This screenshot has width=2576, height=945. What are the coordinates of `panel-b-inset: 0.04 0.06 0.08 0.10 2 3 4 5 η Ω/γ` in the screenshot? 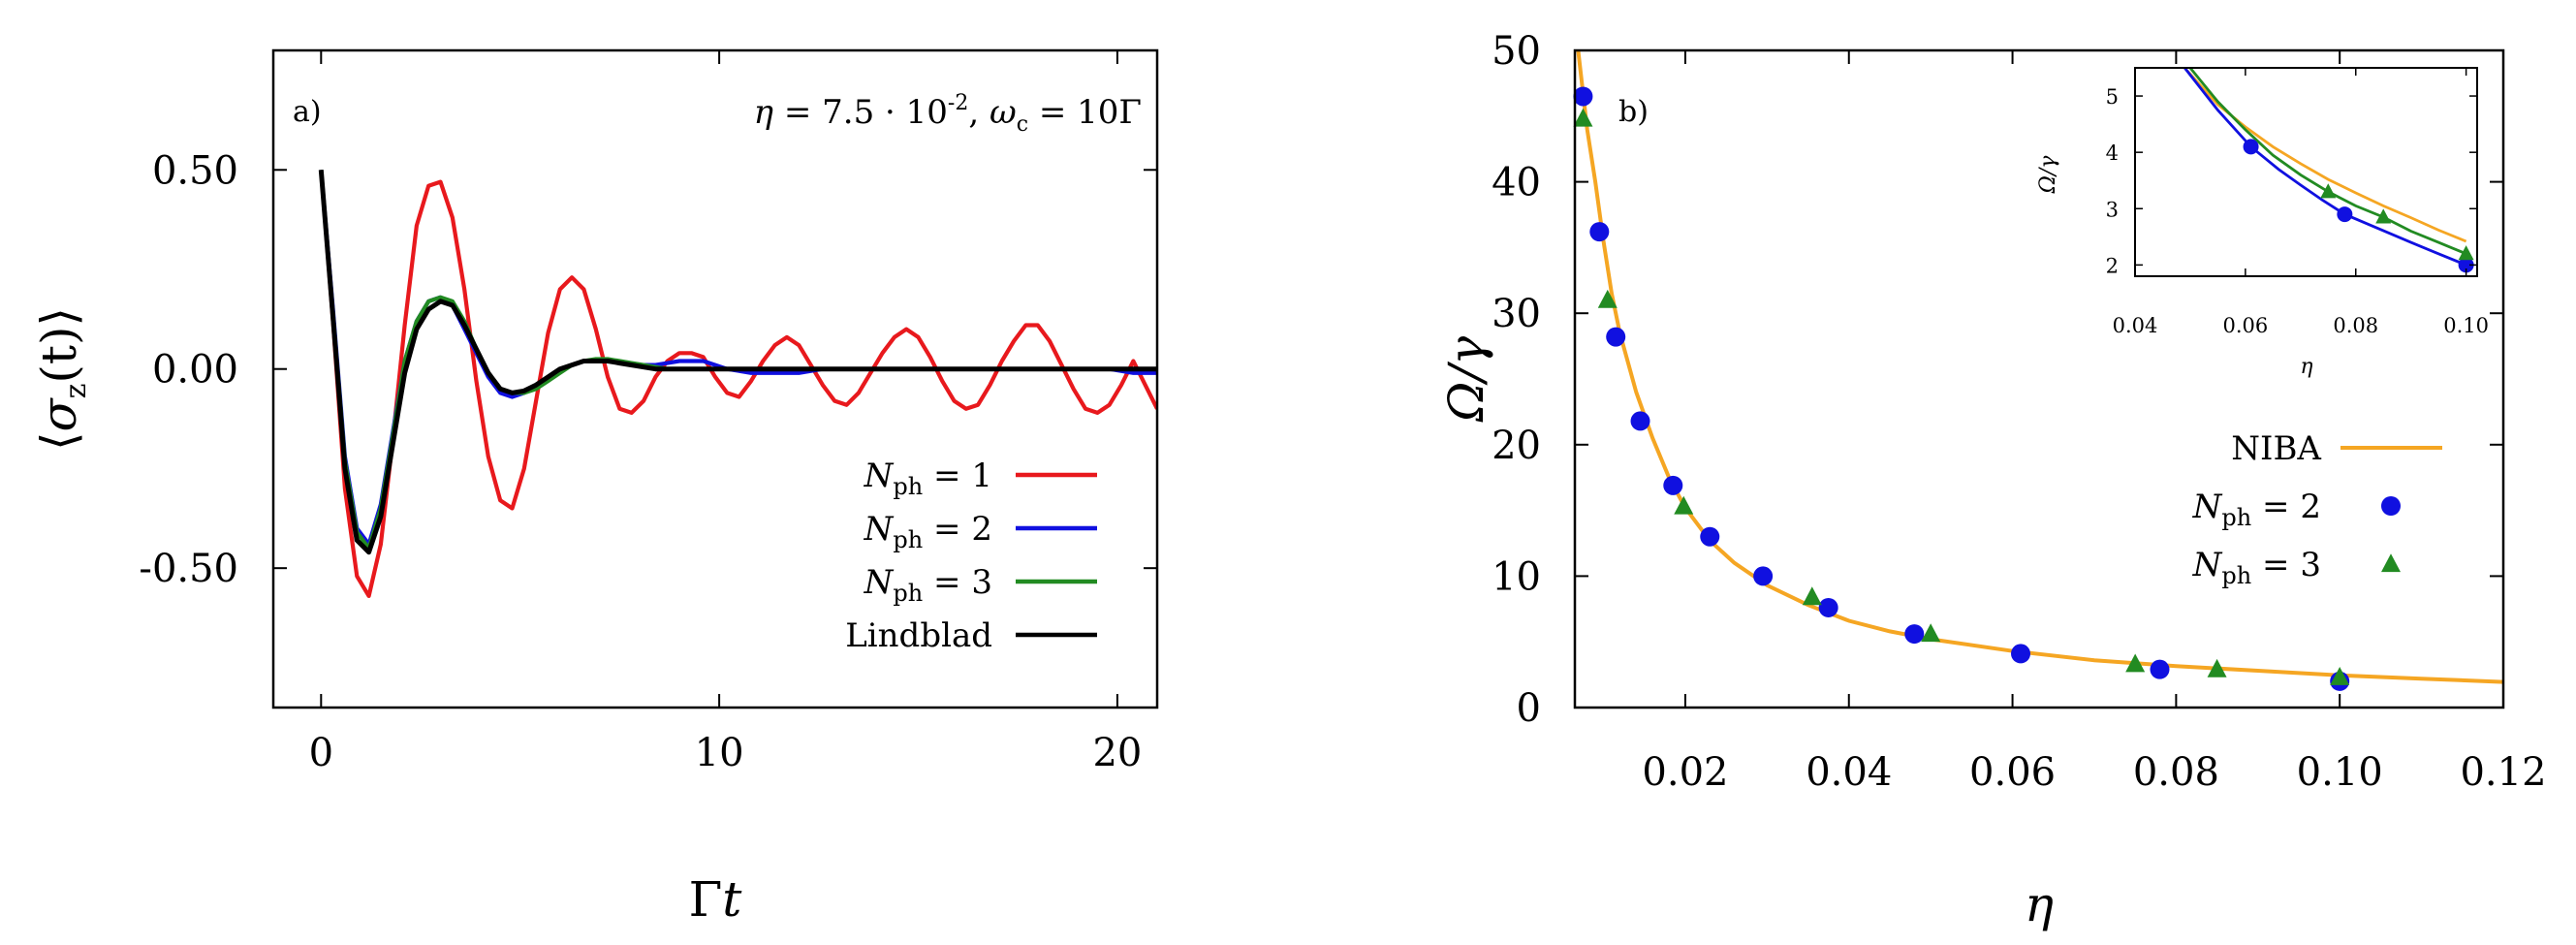 It's located at (2262, 223).